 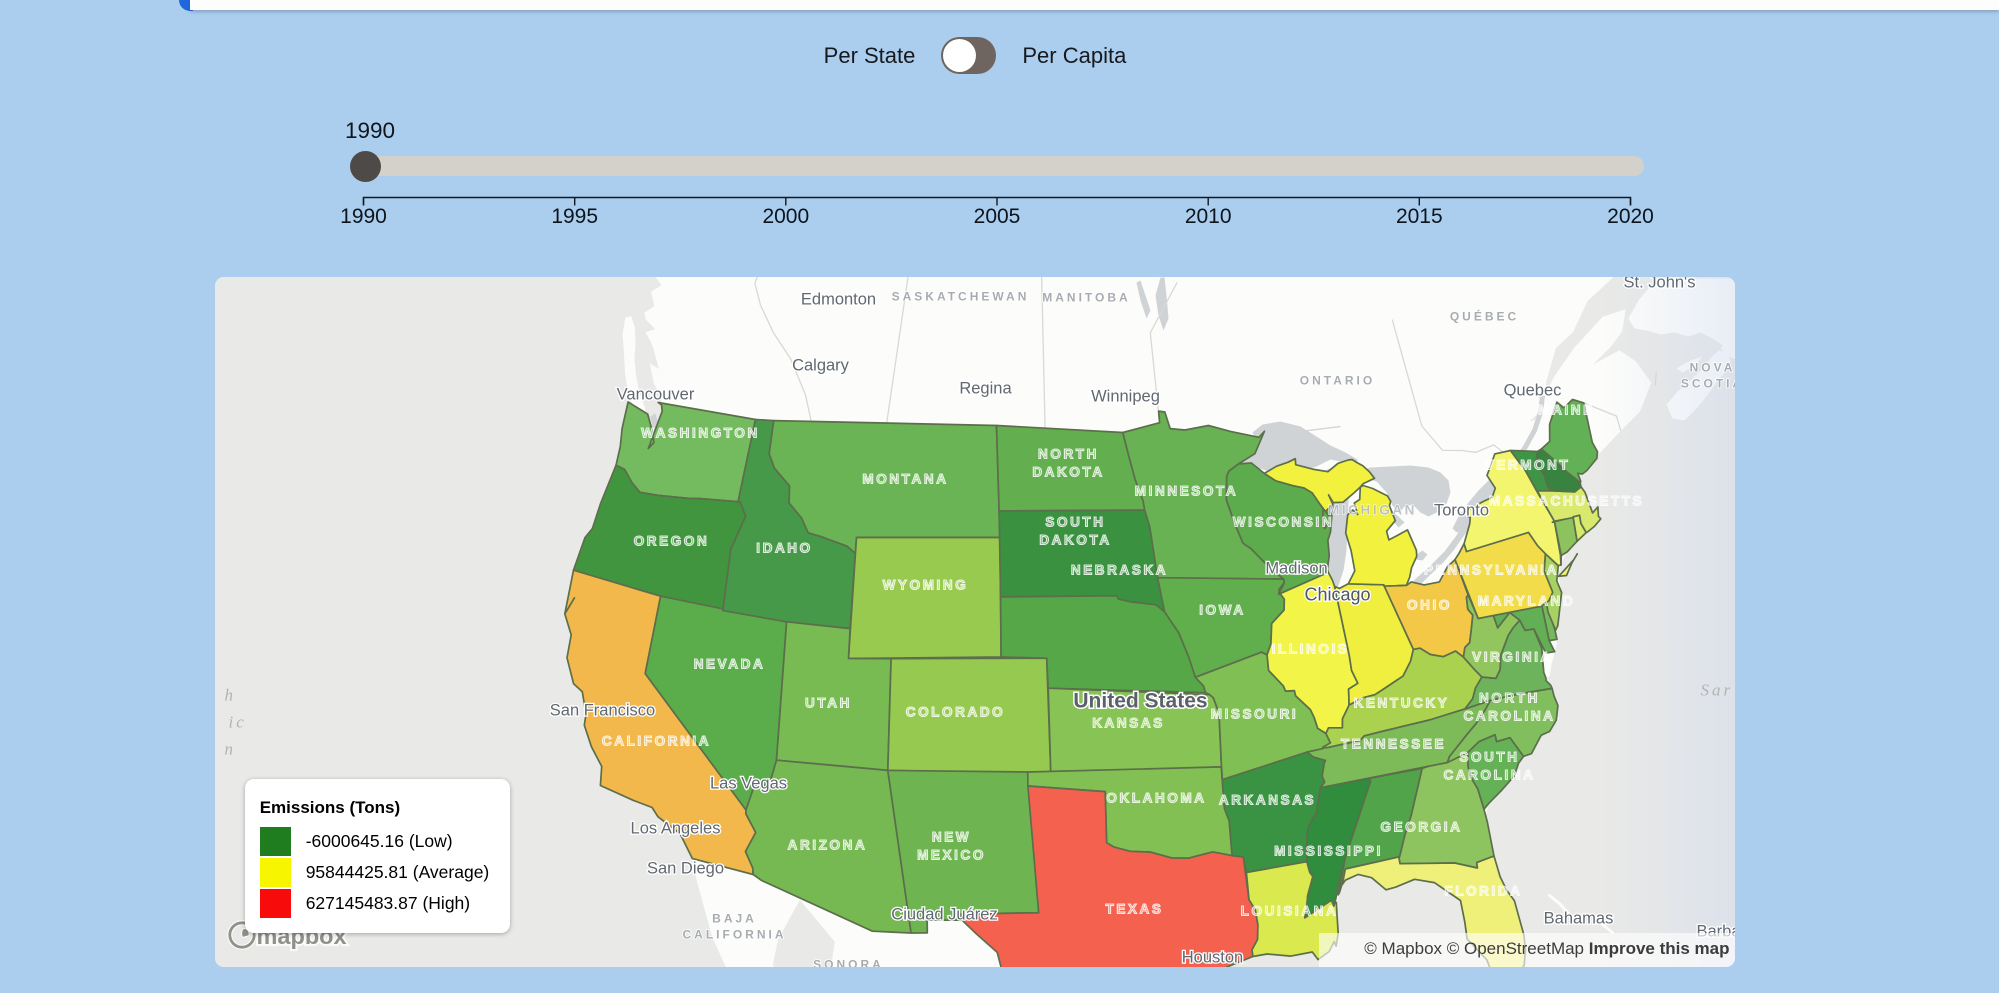 I want to click on svg-text: Los Angeles, so click(x=675, y=828).